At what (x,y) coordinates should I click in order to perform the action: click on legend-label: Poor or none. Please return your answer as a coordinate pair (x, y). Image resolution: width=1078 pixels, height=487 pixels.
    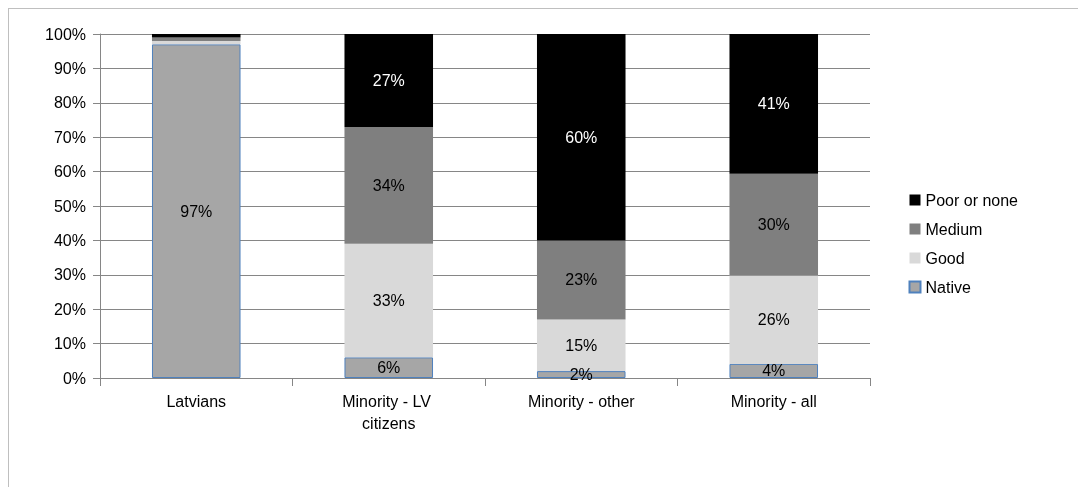
    Looking at the image, I should click on (972, 200).